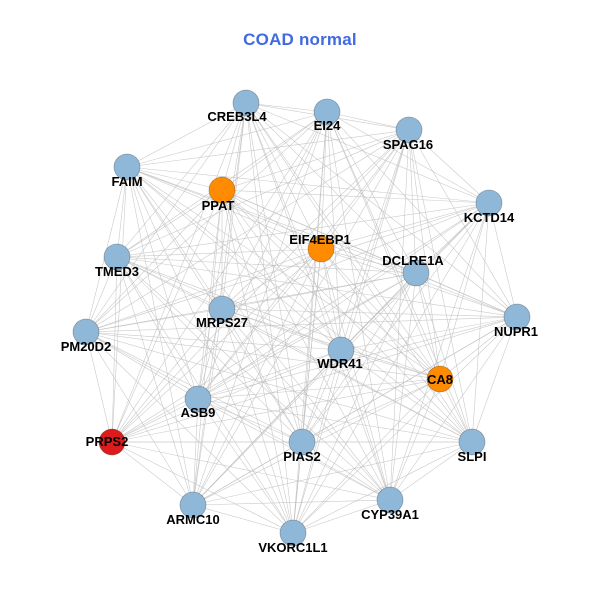 The width and height of the screenshot is (600, 600). Describe the element at coordinates (222, 309) in the screenshot. I see `node-mrps27` at that location.